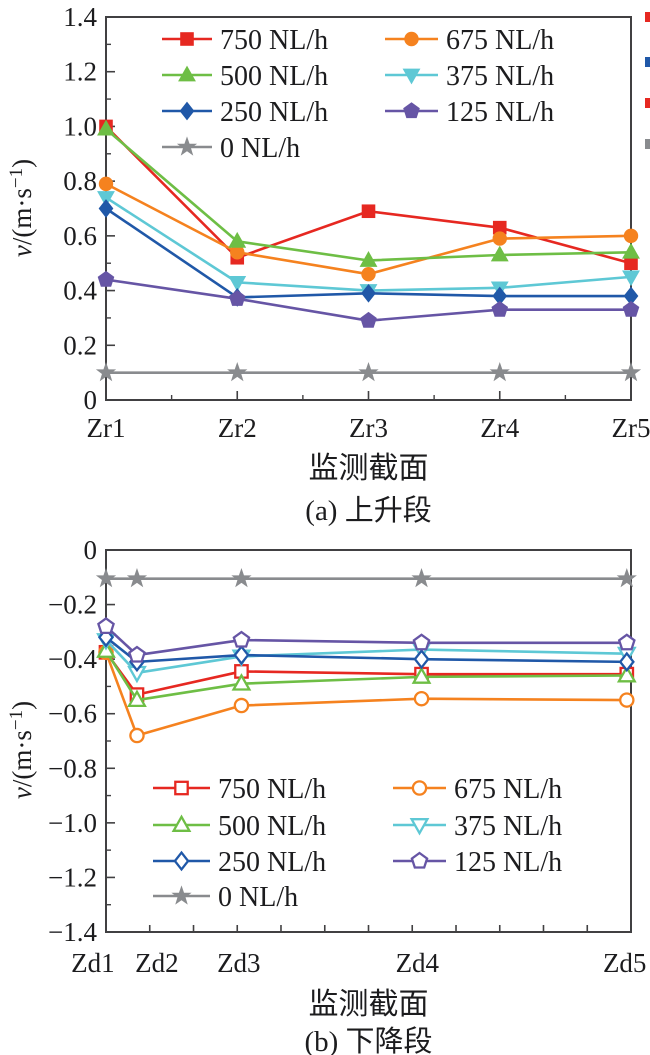  I want to click on series-675NLh, so click(368, 229).